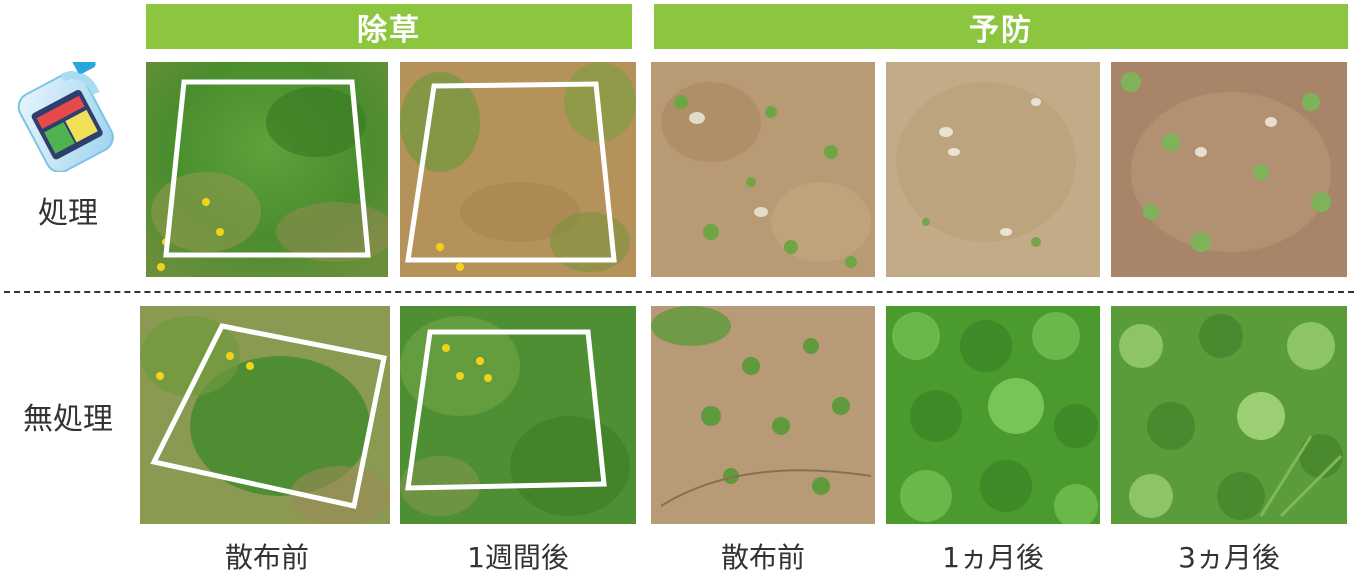 This screenshot has height=581, width=1356. What do you see at coordinates (1229, 557) in the screenshot?
I see `caption-3-months-after: 3ヵ月後` at bounding box center [1229, 557].